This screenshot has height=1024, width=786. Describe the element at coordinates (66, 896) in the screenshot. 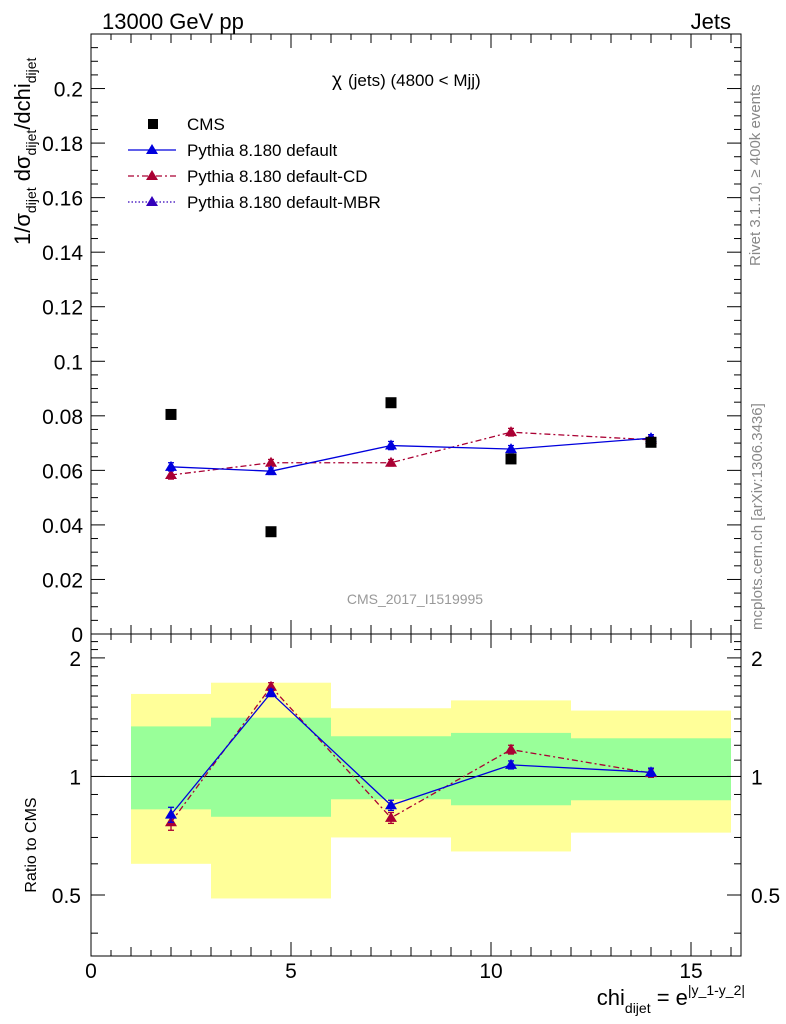

I see `ratio-y-tick-label: 0.5` at that location.